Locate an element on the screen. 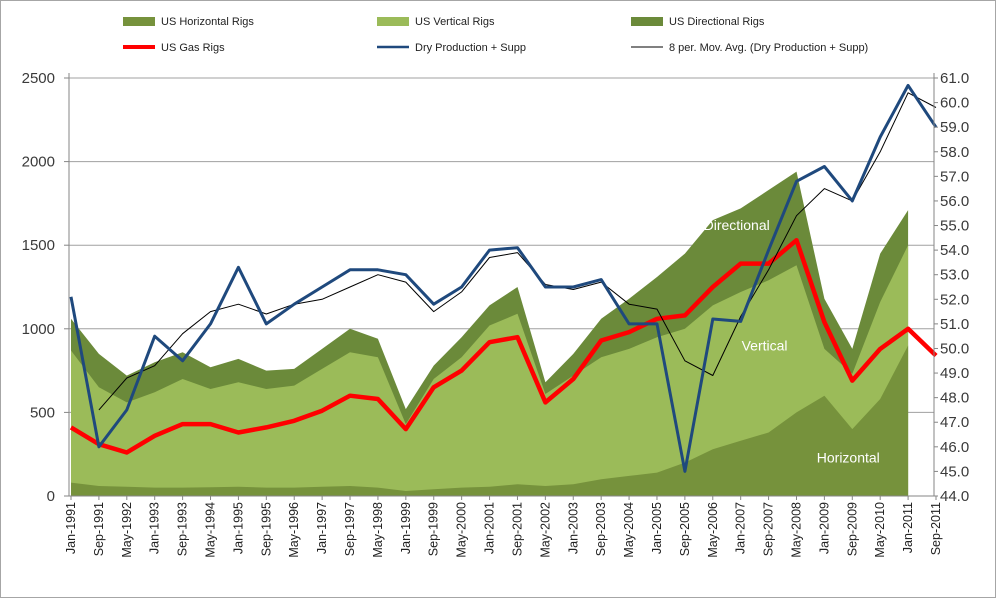 This screenshot has width=996, height=599. y-right-tick-label: 60.0 is located at coordinates (954, 103).